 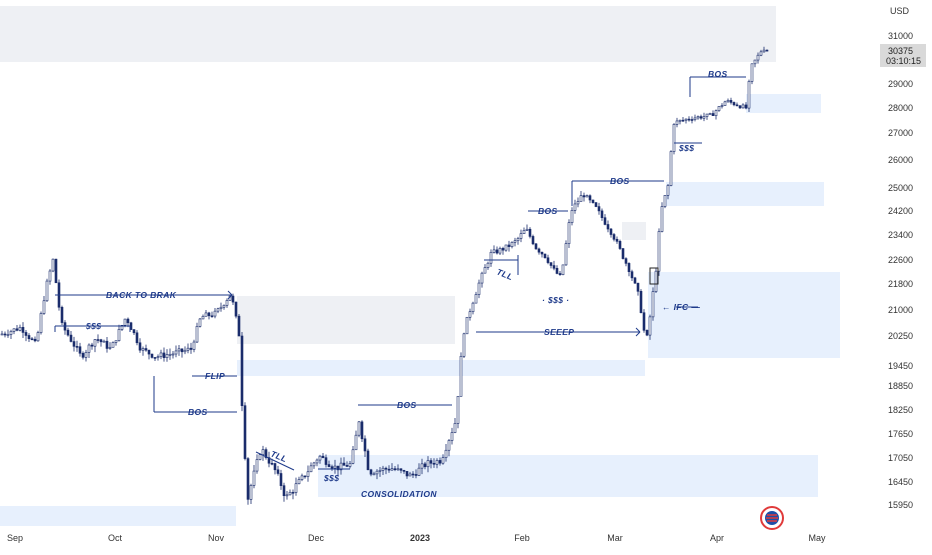 What do you see at coordinates (900, 211) in the screenshot?
I see `y-tick-label: 24200` at bounding box center [900, 211].